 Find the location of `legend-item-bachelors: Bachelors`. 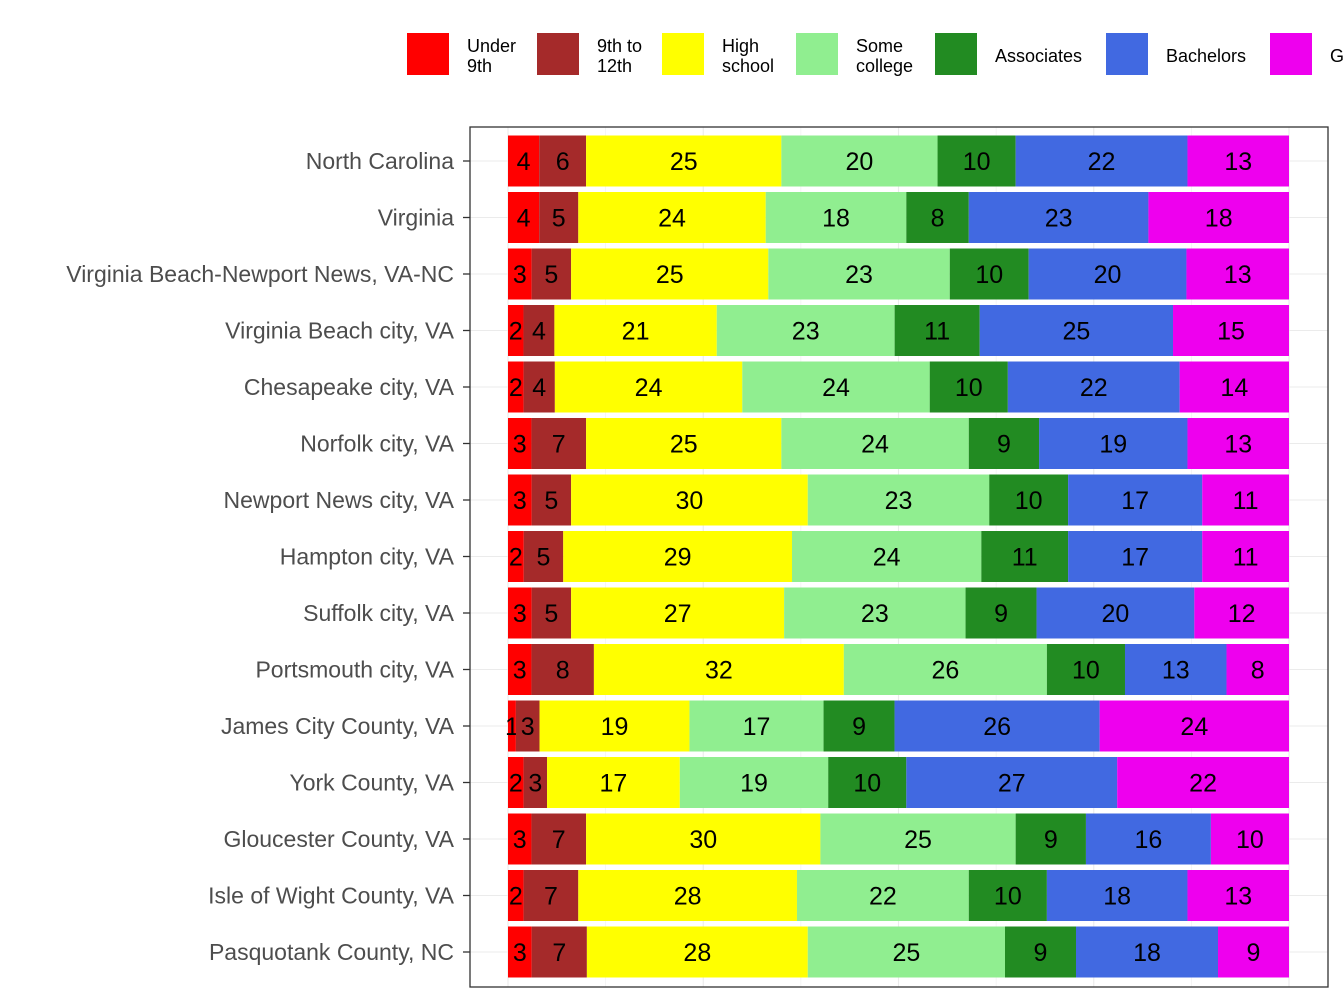

legend-item-bachelors: Bachelors is located at coordinates (1176, 54).